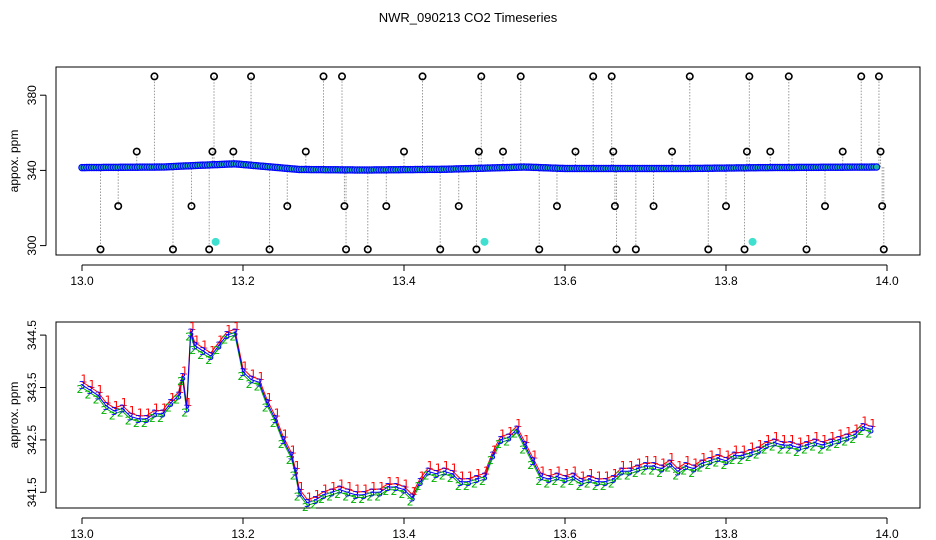 The image size is (936, 540). What do you see at coordinates (479, 167) in the screenshot?
I see `top-series` at bounding box center [479, 167].